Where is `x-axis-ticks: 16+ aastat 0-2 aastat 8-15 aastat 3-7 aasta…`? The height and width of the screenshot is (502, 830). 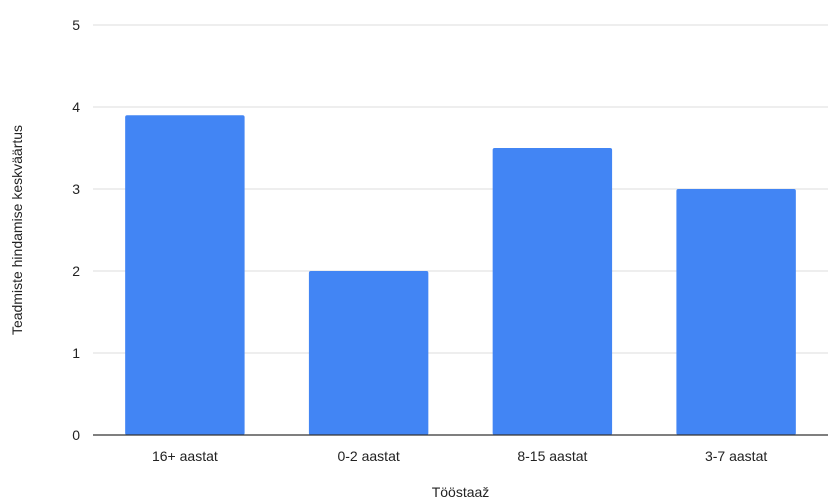
x-axis-ticks: 16+ aastat 0-2 aastat 8-15 aastat 3-7 aasta… is located at coordinates (459, 456).